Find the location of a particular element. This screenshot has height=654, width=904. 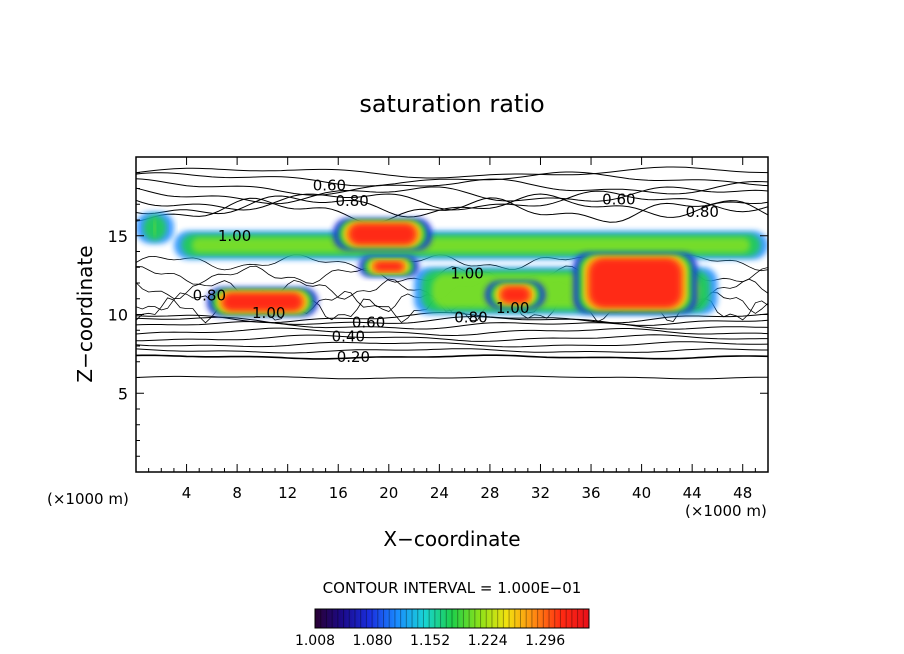

x-tick-label: 32 is located at coordinates (540, 493).